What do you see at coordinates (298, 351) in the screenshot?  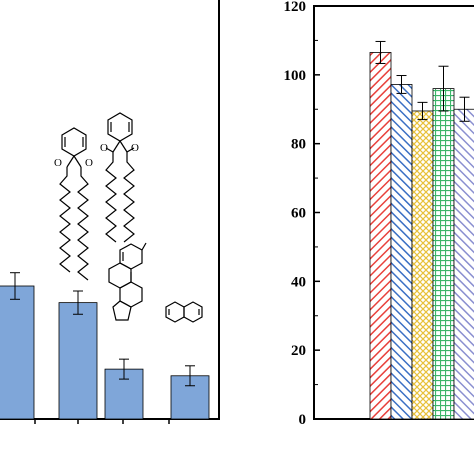 I see `right-y-tick-label: 20` at bounding box center [298, 351].